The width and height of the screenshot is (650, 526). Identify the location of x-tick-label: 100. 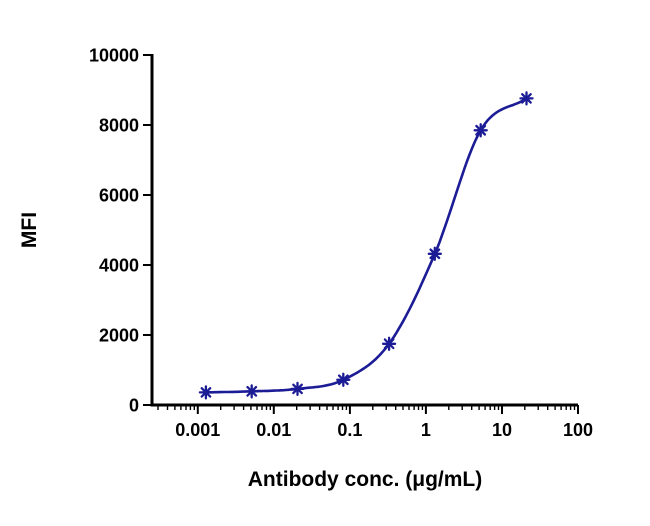
(578, 430).